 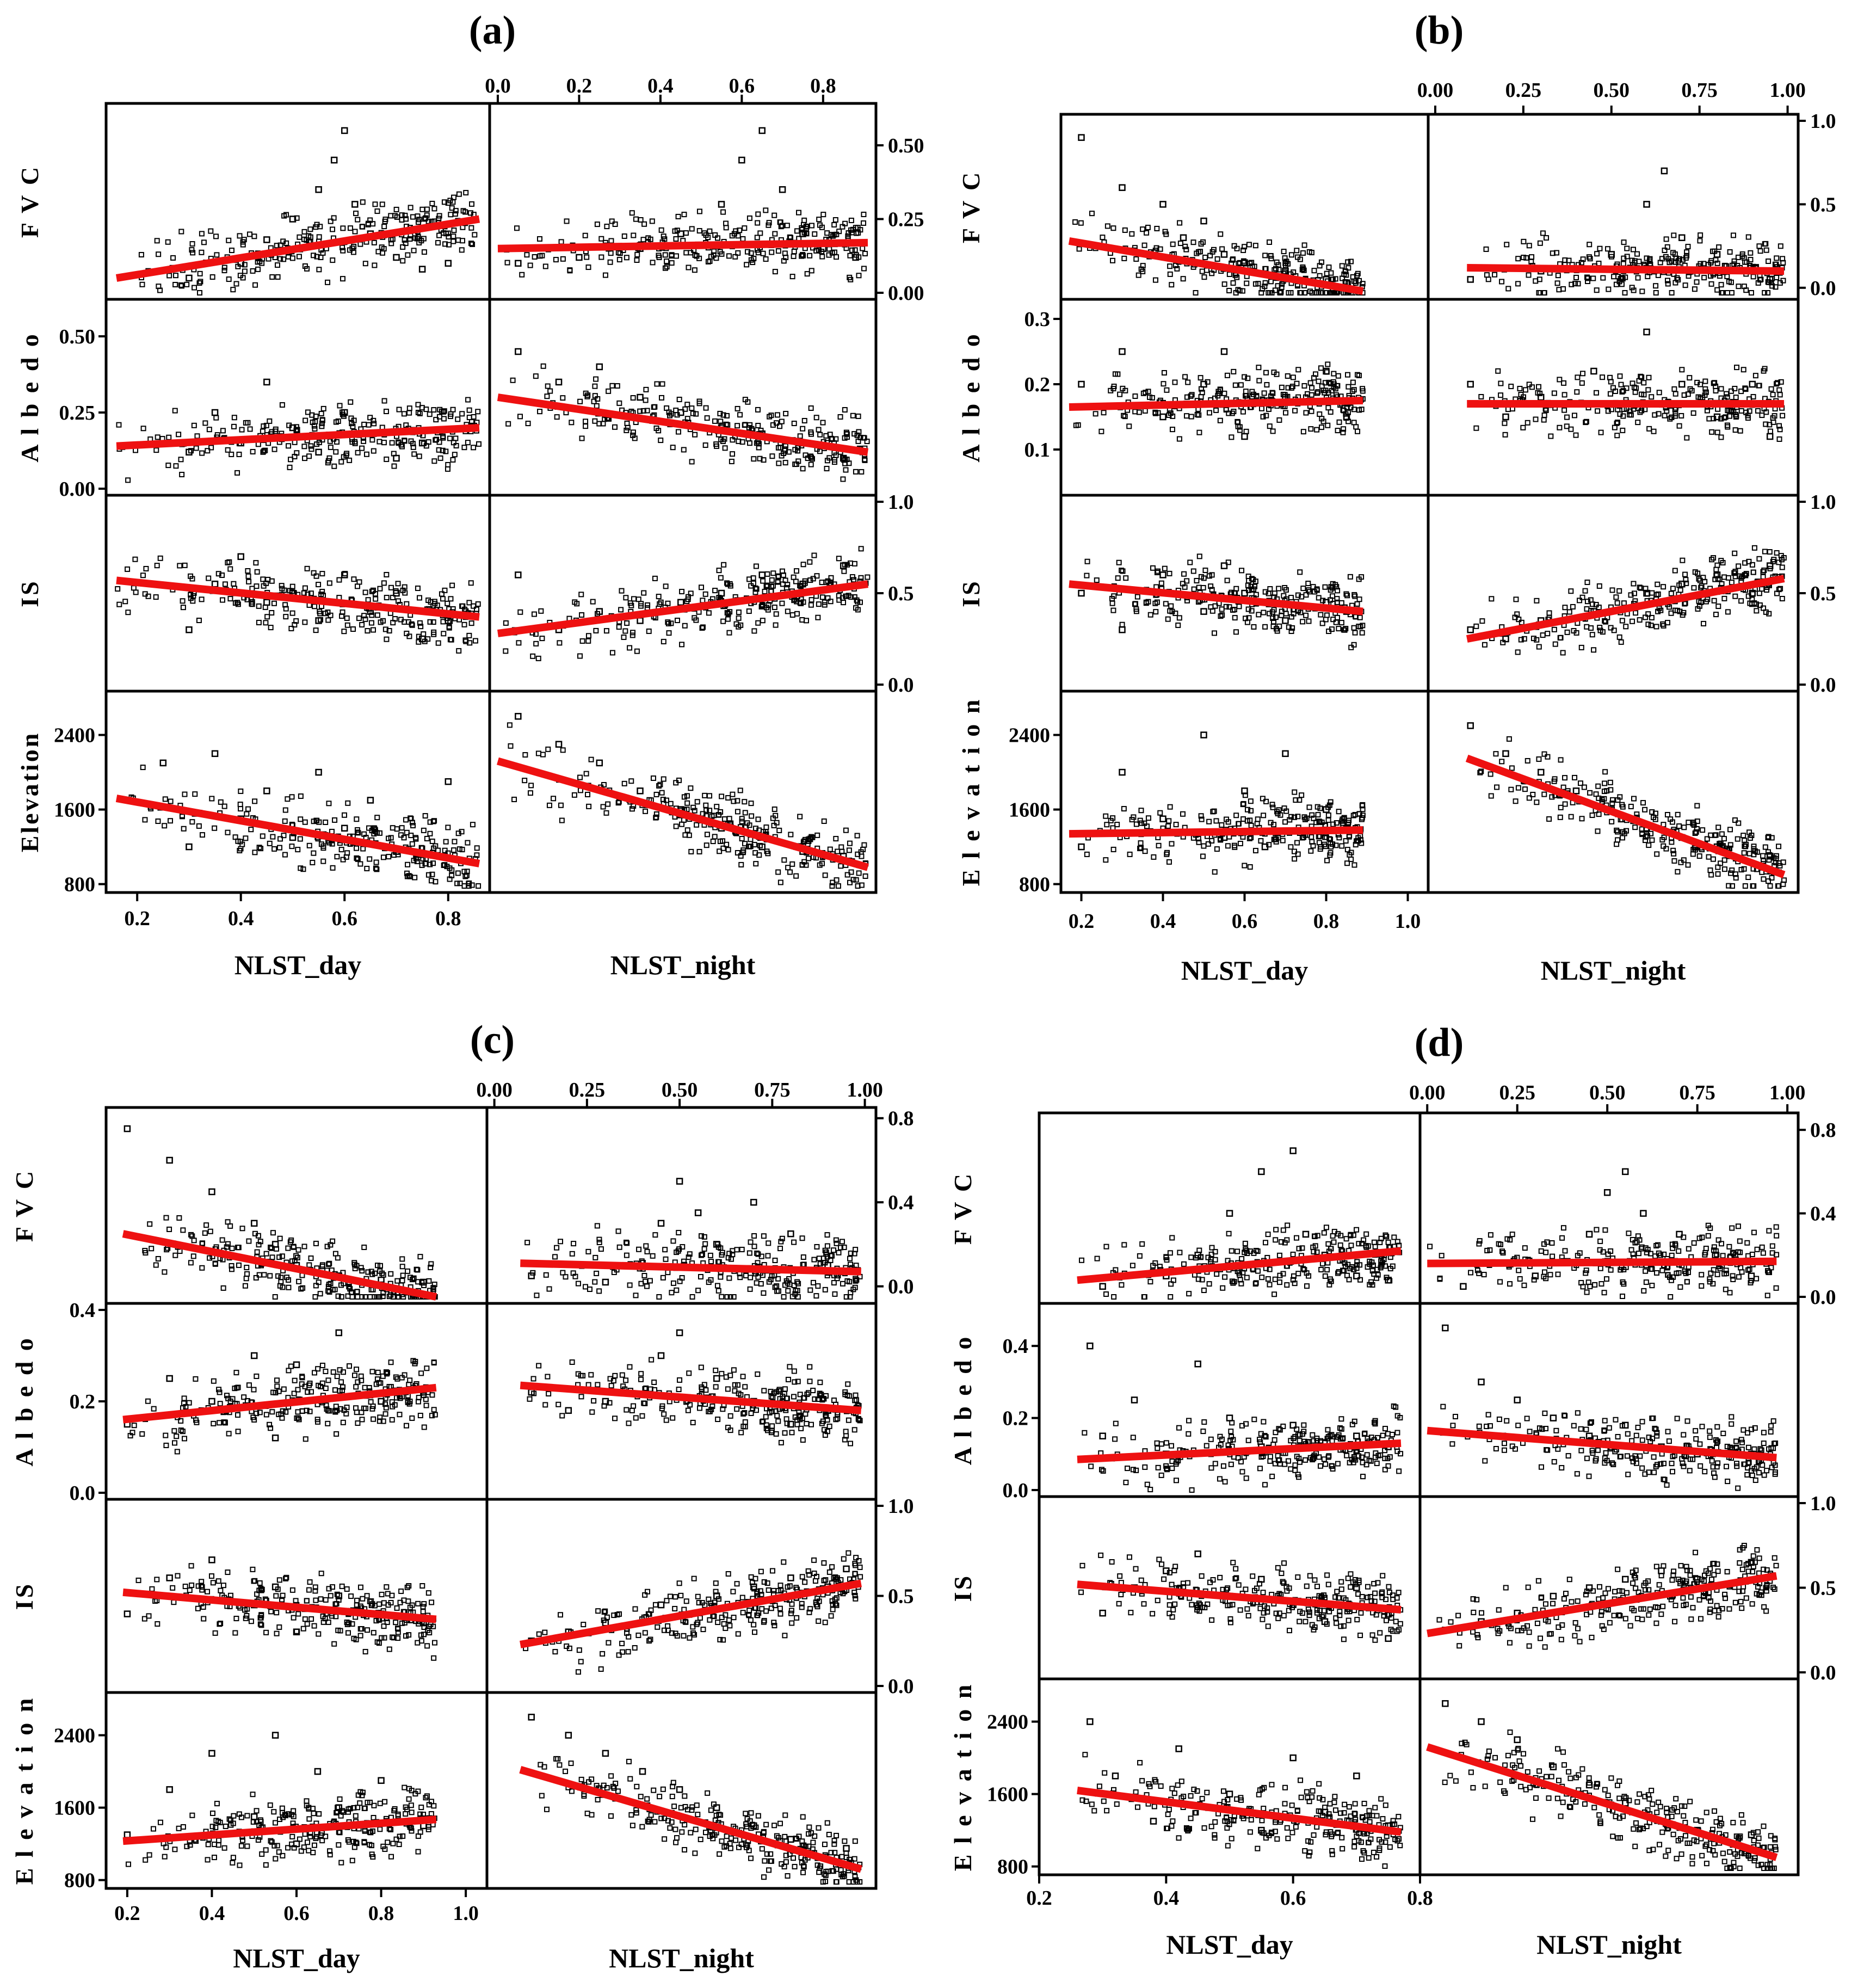 What do you see at coordinates (683, 201) in the screenshot?
I see `cell-frame-fvc-night` at bounding box center [683, 201].